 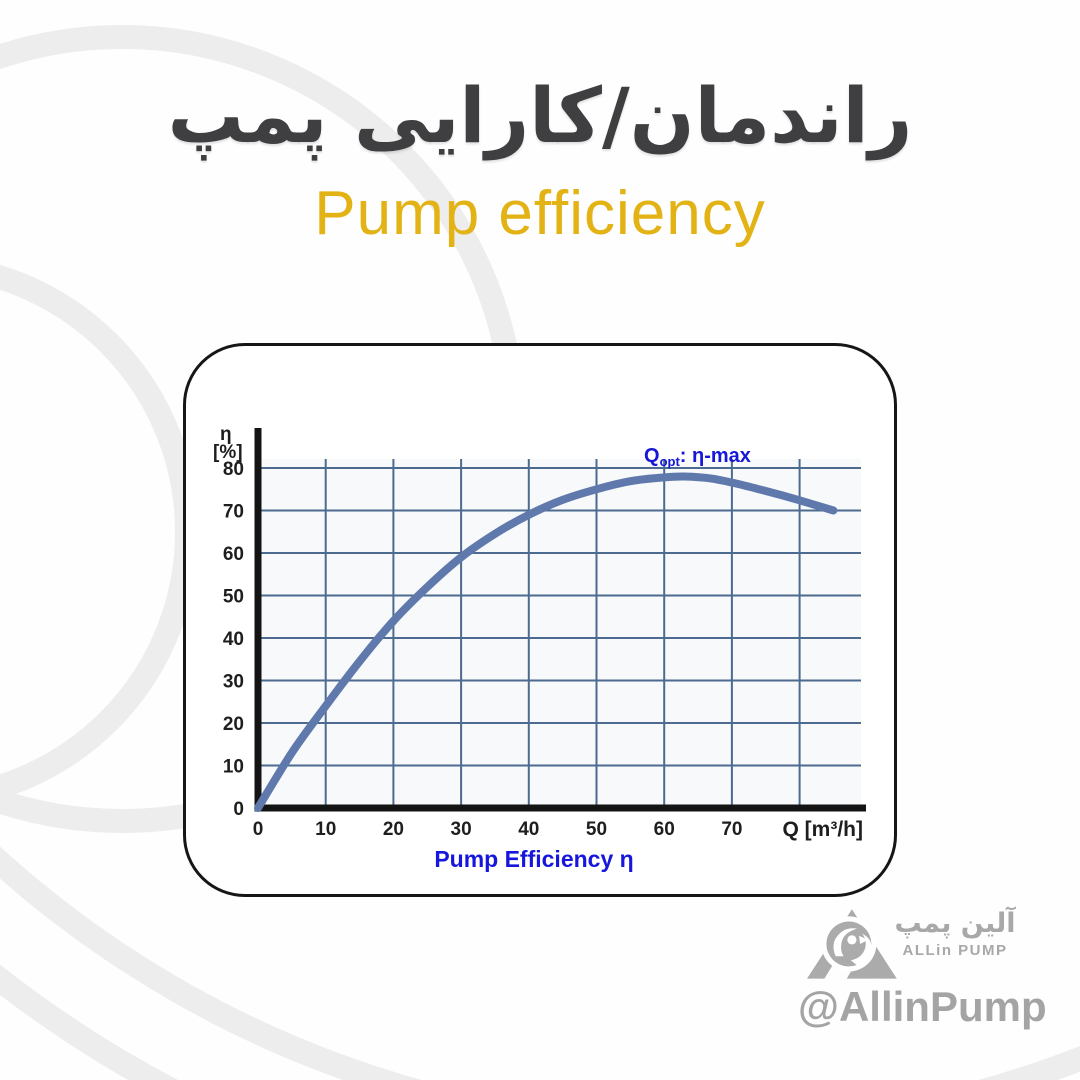 What do you see at coordinates (955, 950) in the screenshot?
I see `brand-name-english: ALLin PUMP` at bounding box center [955, 950].